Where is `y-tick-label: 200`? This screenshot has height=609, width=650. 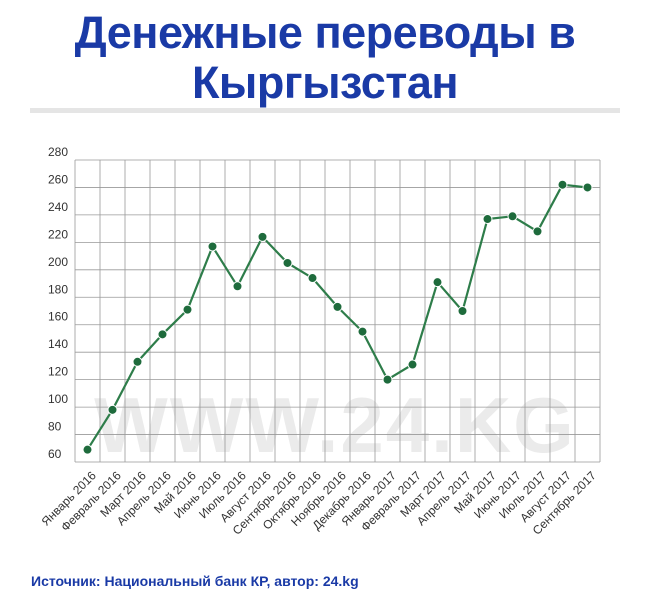
y-tick-label: 200 is located at coordinates (58, 262).